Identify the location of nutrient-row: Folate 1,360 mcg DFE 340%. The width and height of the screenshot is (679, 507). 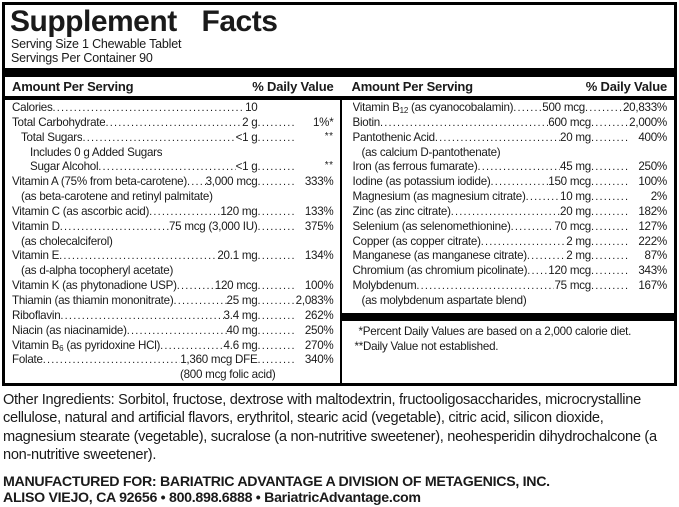
(173, 360).